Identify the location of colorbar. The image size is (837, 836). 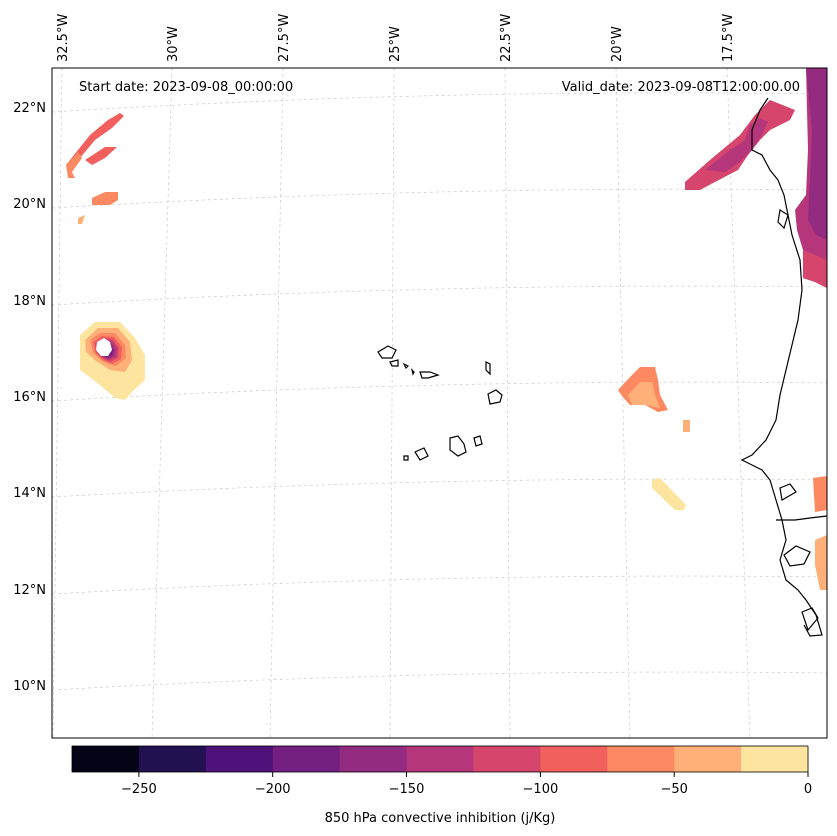
(440, 759).